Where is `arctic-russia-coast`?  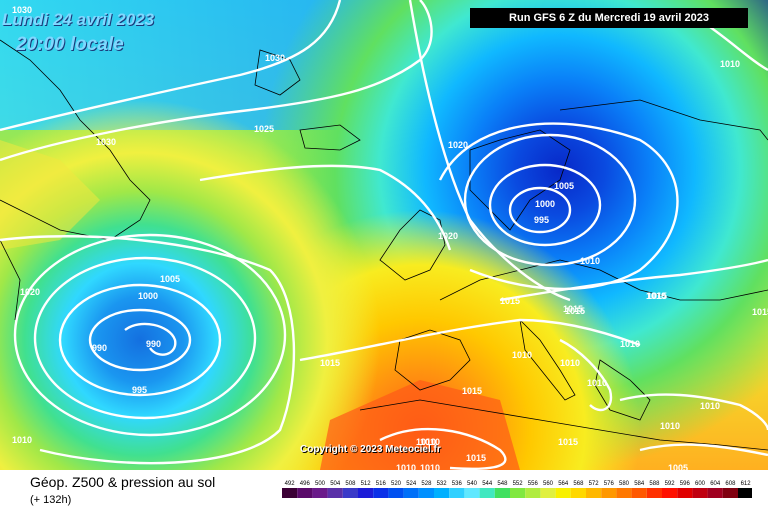 arctic-russia-coast is located at coordinates (663, 120).